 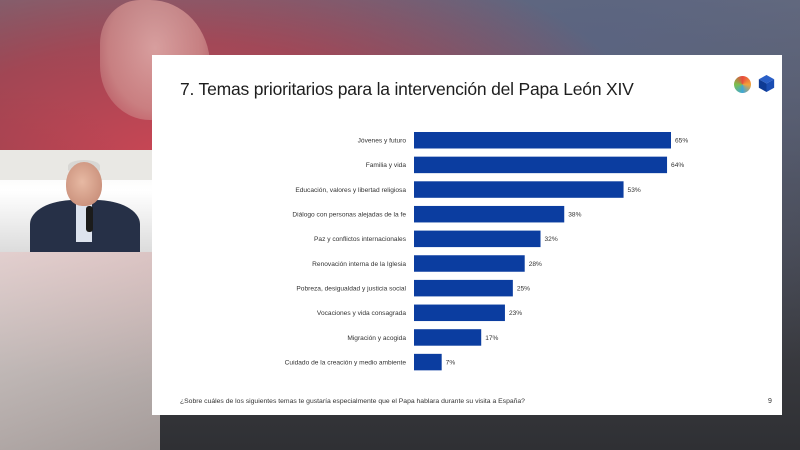 I want to click on colorful-circle-logo-icon, so click(x=742, y=84).